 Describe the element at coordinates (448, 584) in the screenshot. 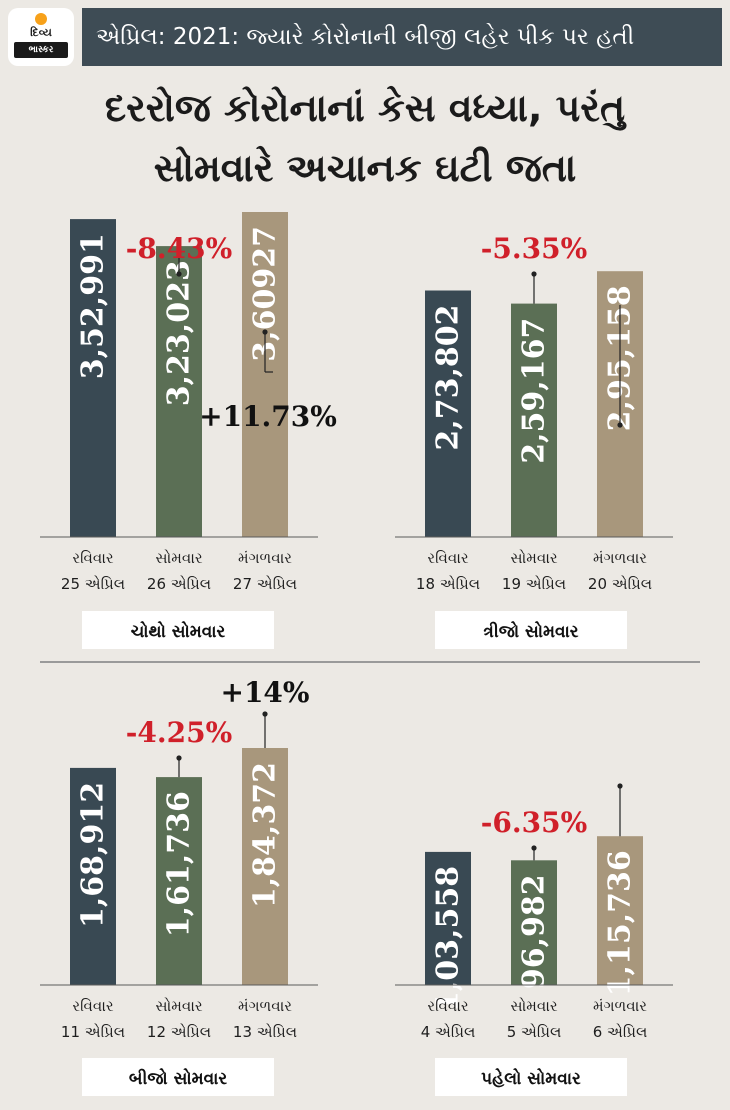

I see `date-label: 18 એપ્રિલ` at that location.